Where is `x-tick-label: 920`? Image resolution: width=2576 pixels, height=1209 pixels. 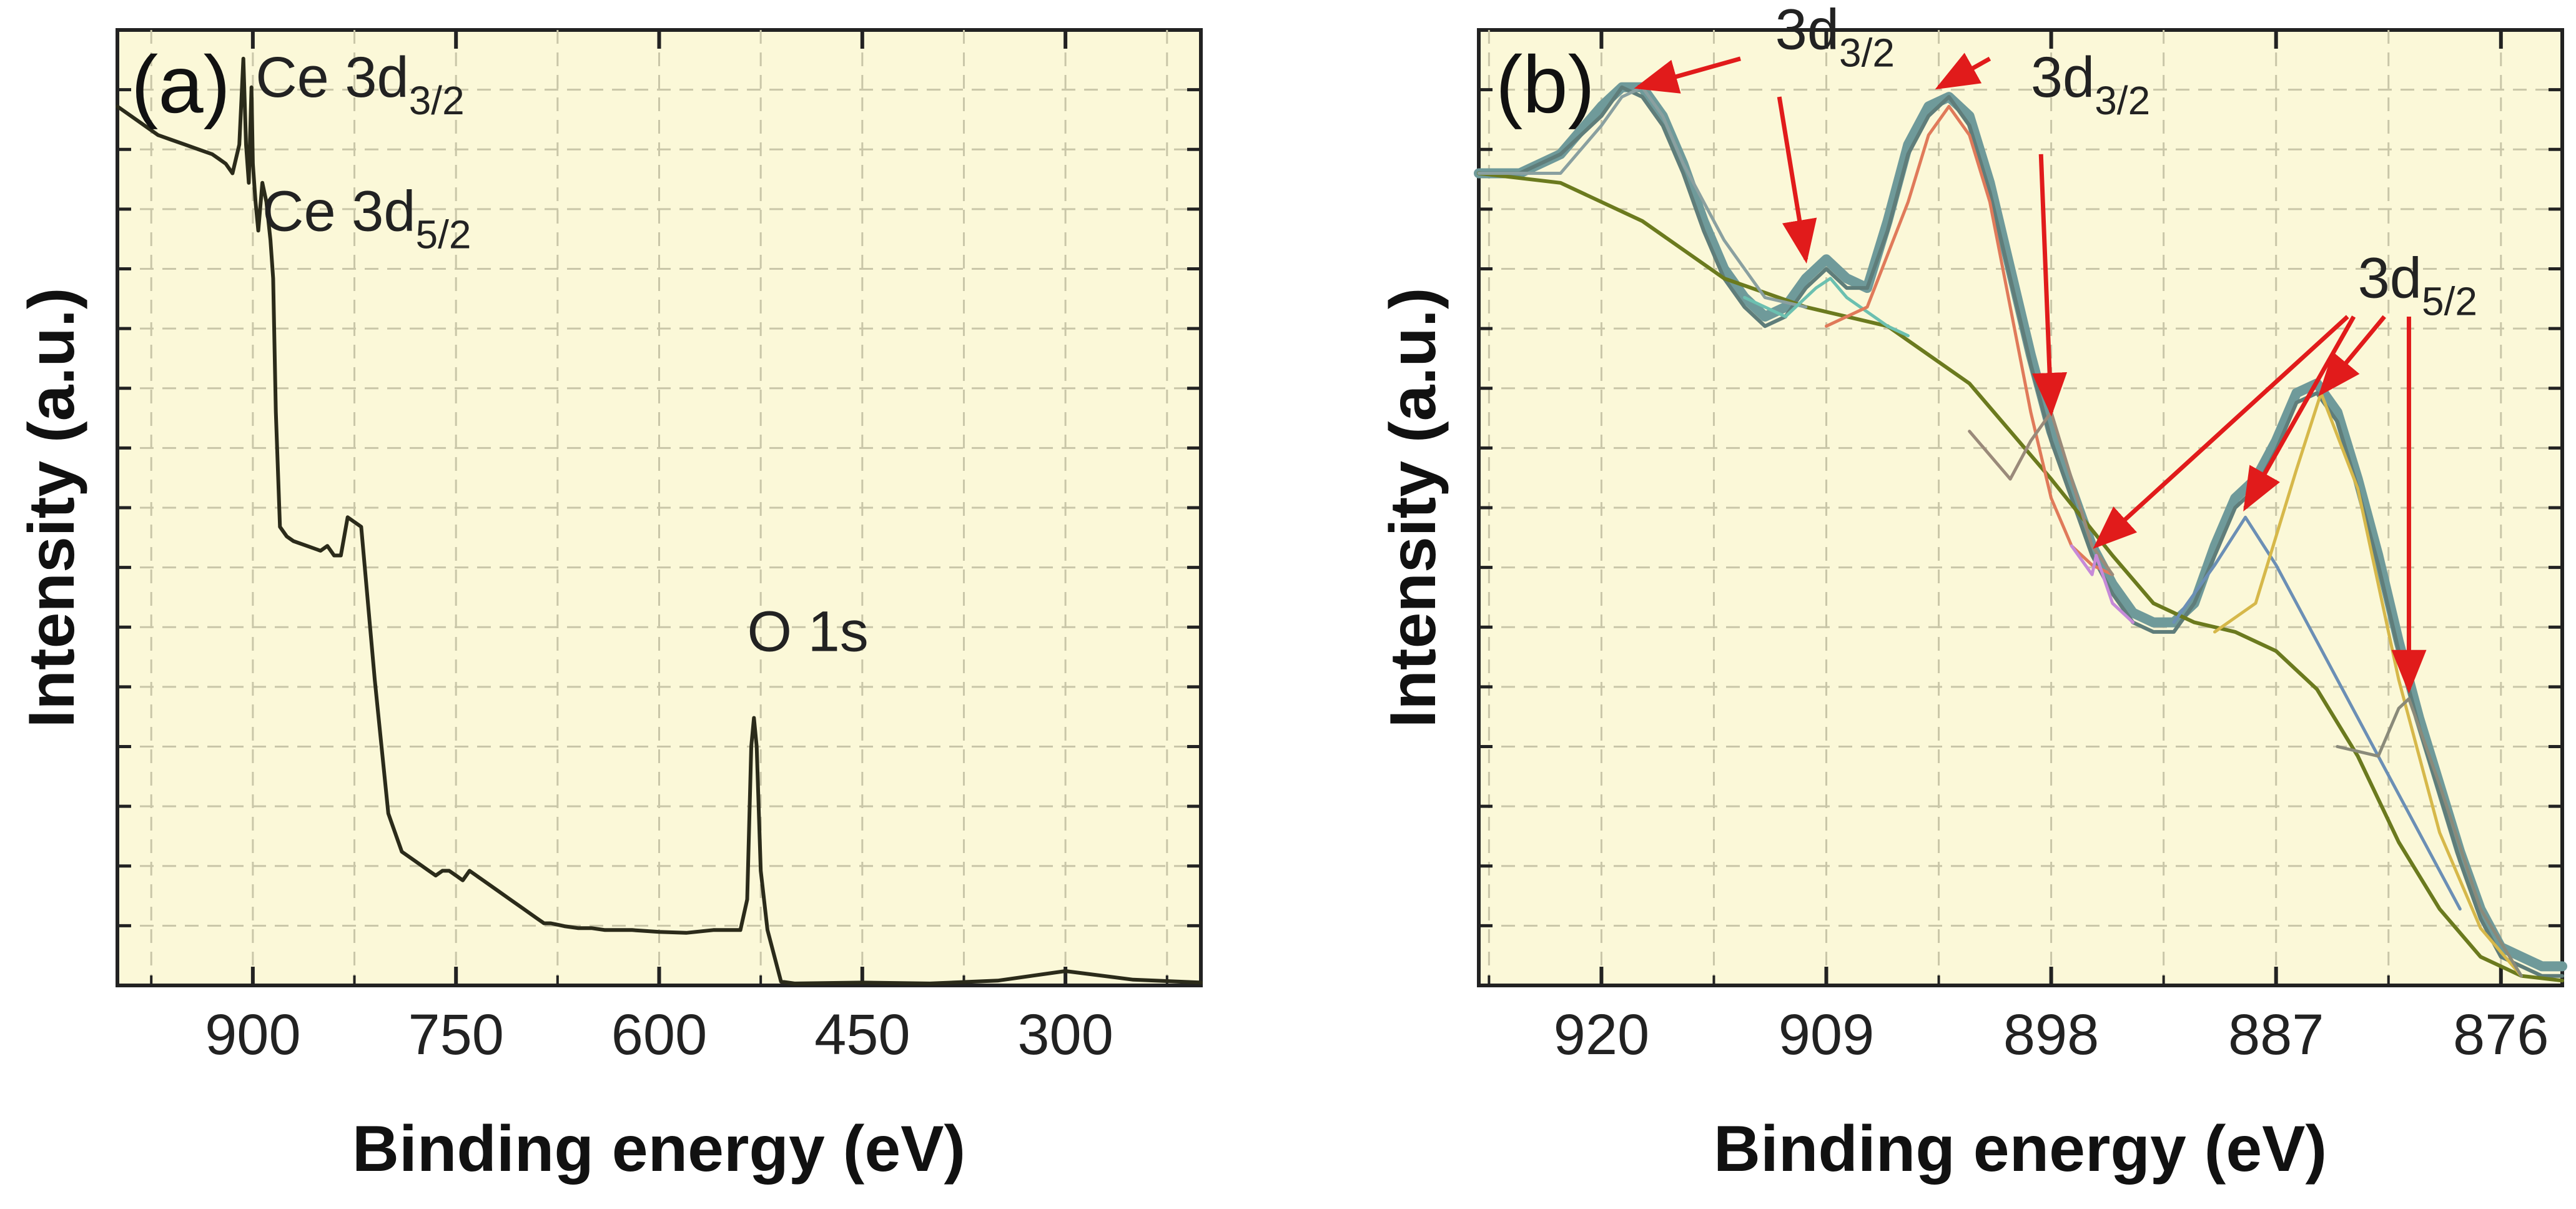
x-tick-label: 920 is located at coordinates (1602, 1035).